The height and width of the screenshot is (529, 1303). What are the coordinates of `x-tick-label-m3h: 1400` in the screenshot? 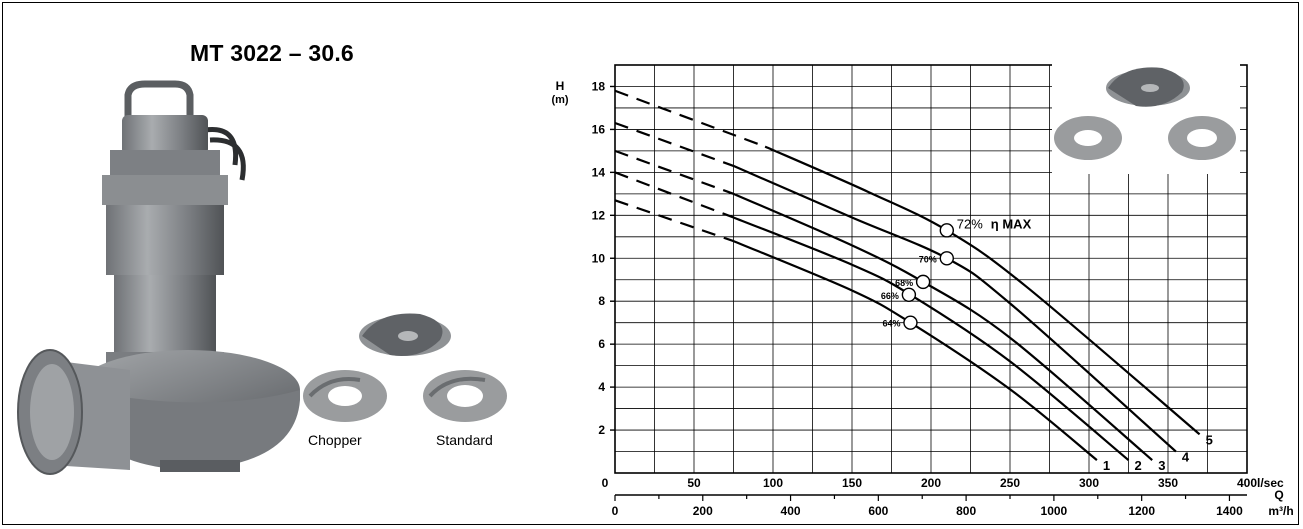 It's located at (1229, 511).